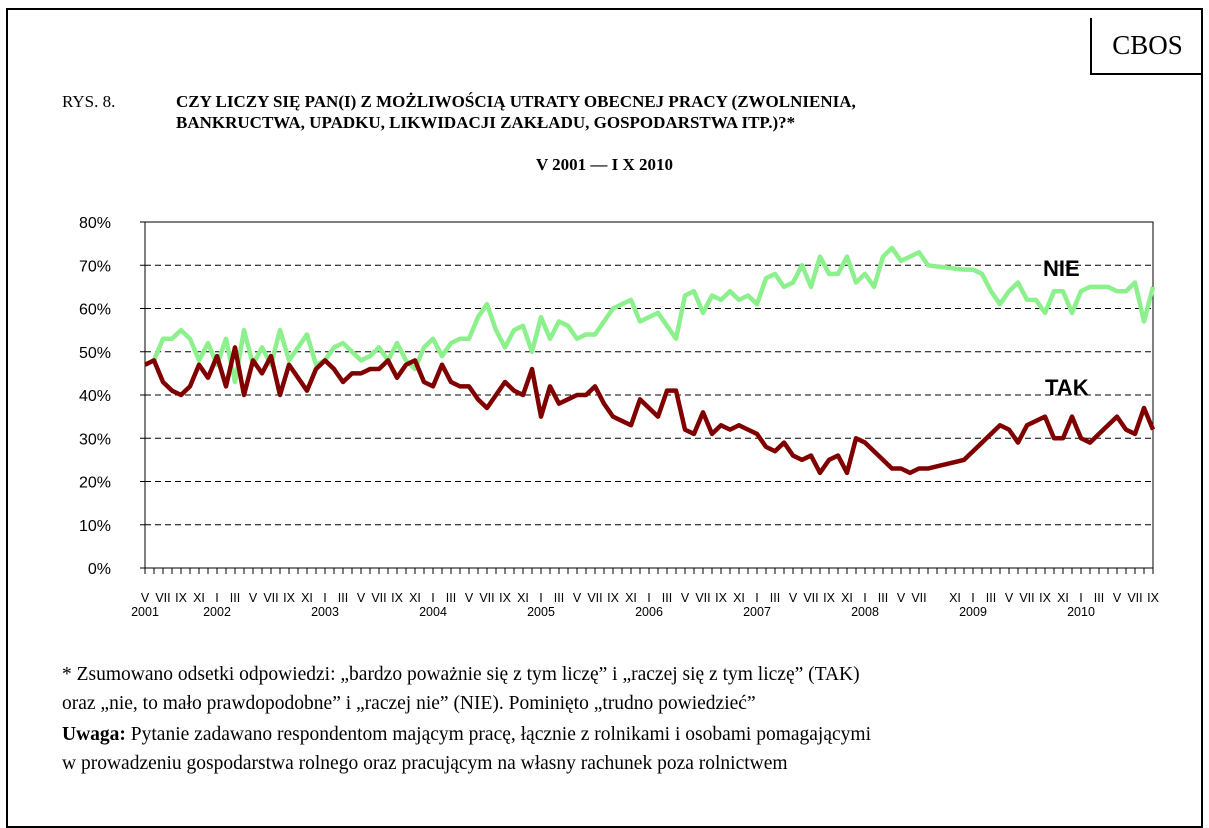 The width and height of the screenshot is (1209, 828). Describe the element at coordinates (973, 612) in the screenshot. I see `year-label: 2009` at that location.